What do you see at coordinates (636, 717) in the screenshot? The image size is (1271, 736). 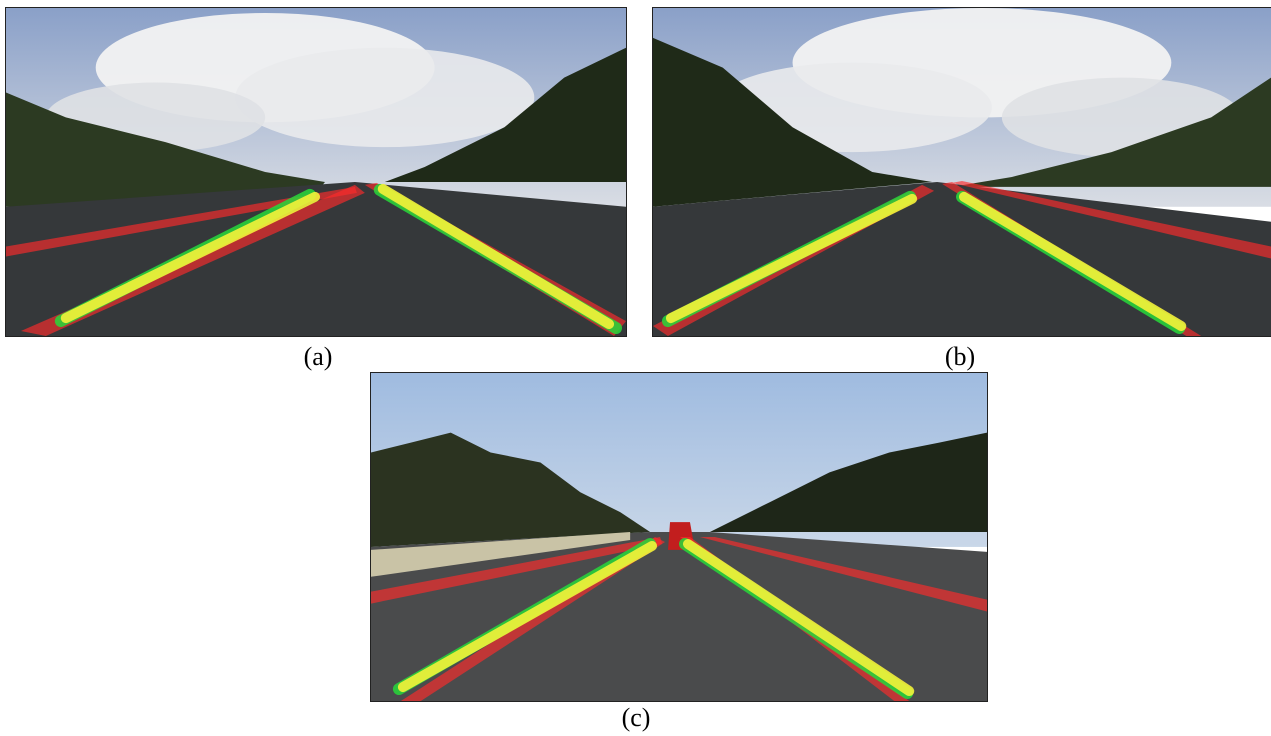 I see `caption-c: (c)` at bounding box center [636, 717].